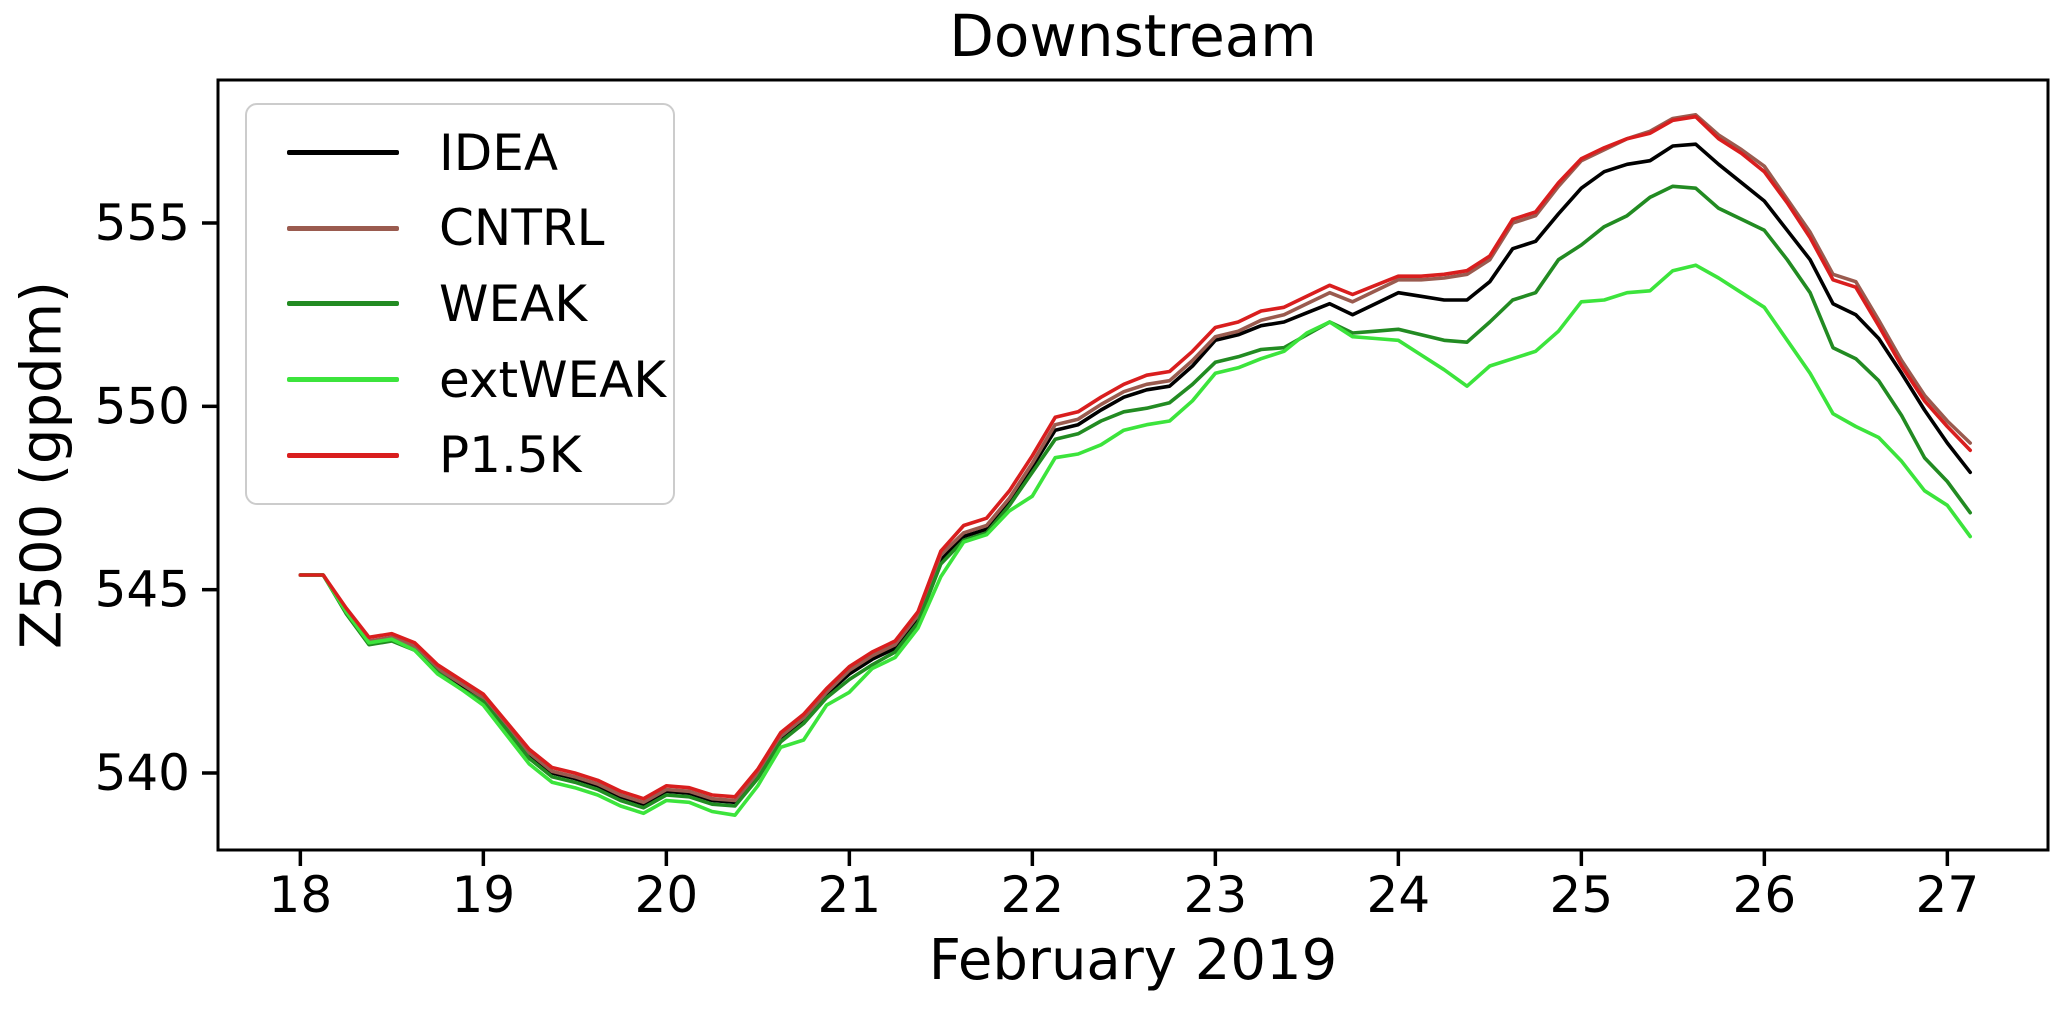 Image resolution: width=2067 pixels, height=1013 pixels. Describe the element at coordinates (142, 590) in the screenshot. I see `y-tick-label: 545` at that location.